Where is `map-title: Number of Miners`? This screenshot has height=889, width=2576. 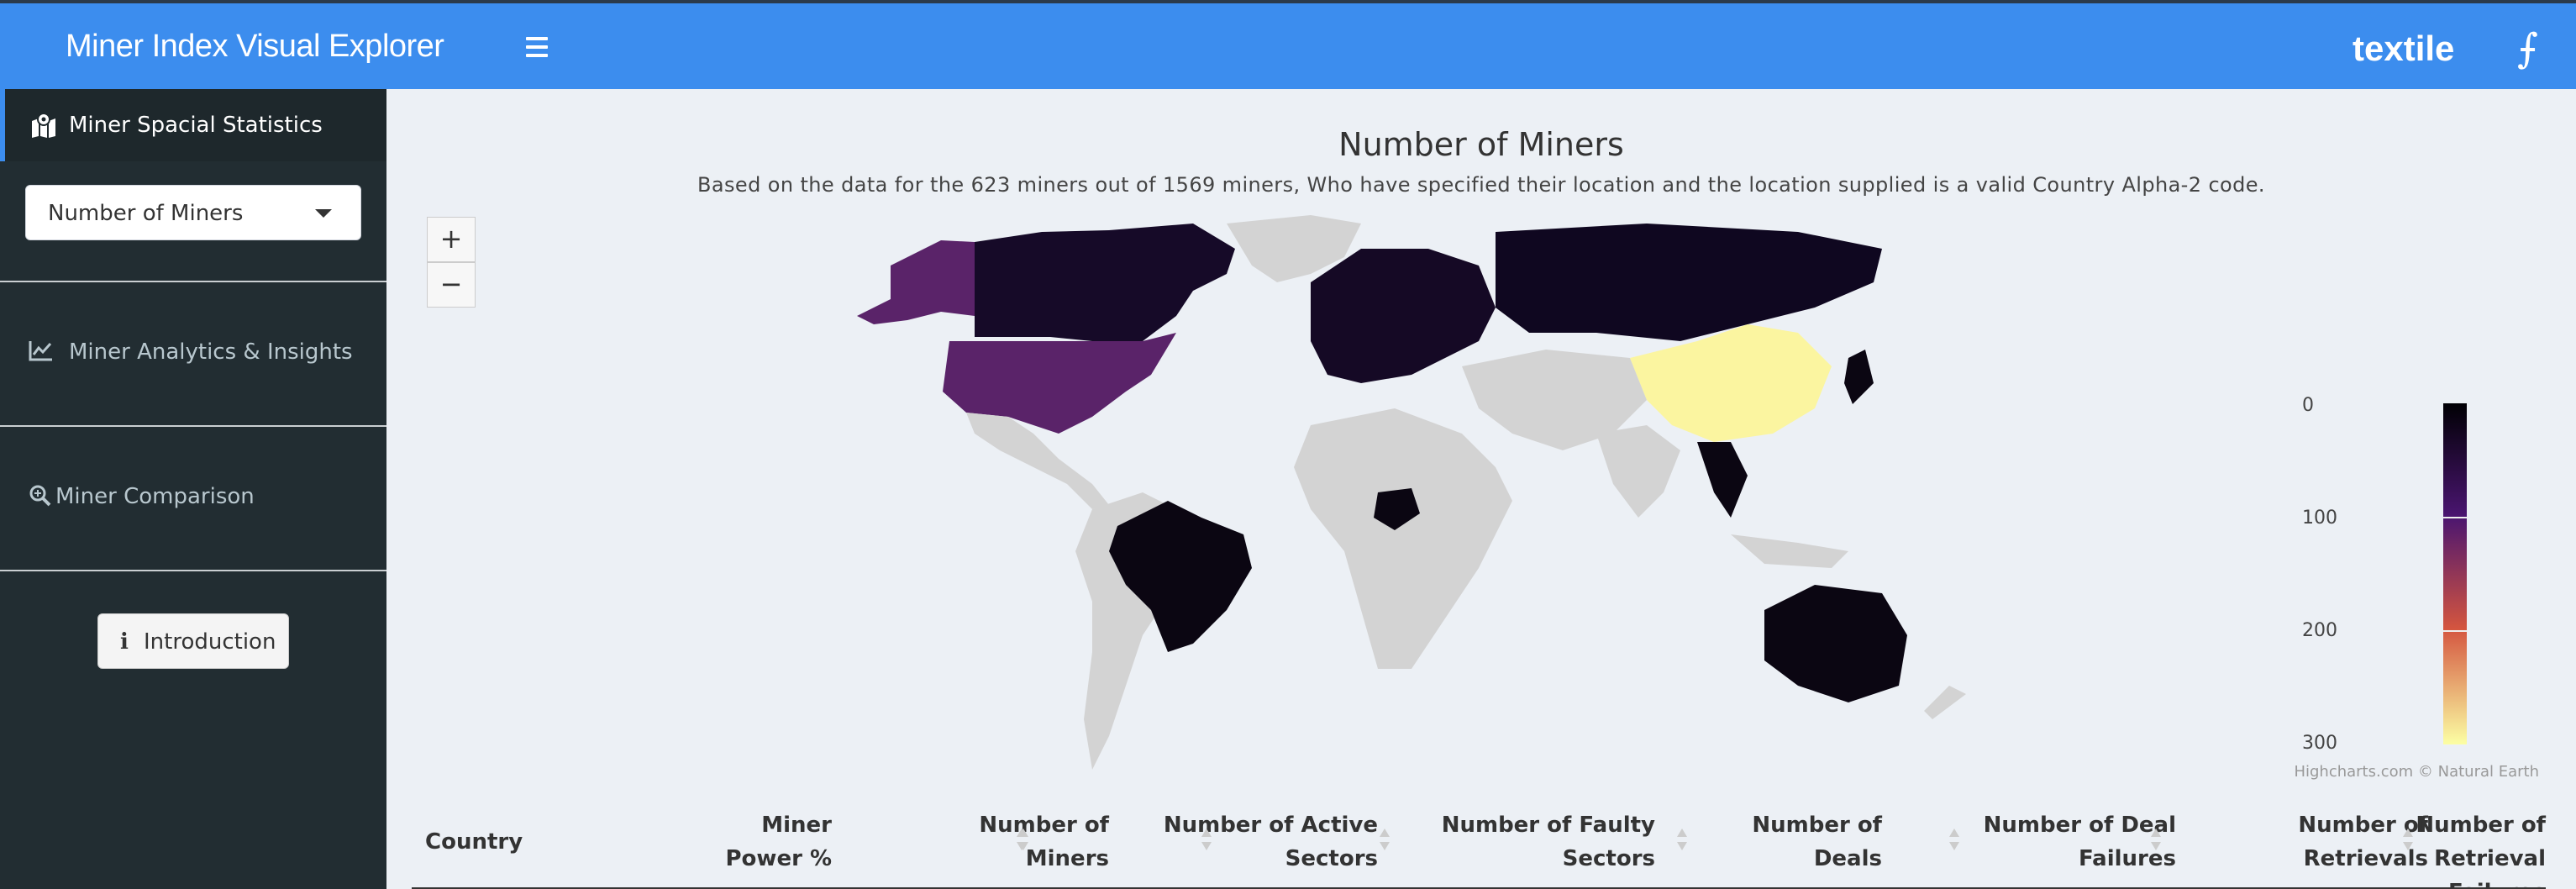 map-title: Number of Miners is located at coordinates (1481, 144).